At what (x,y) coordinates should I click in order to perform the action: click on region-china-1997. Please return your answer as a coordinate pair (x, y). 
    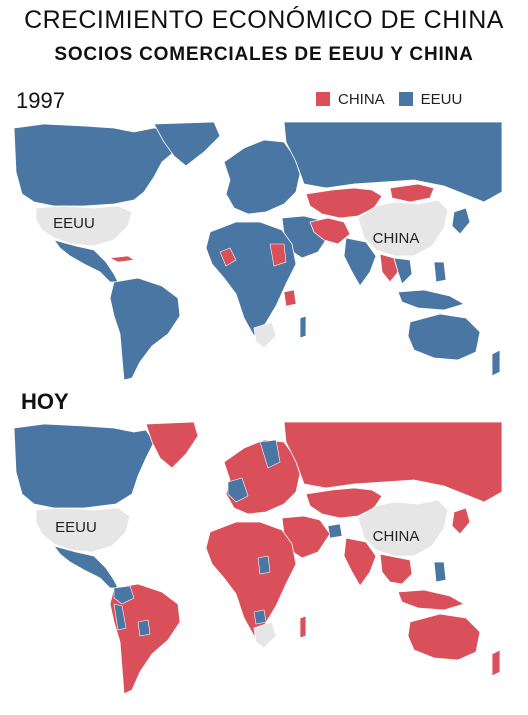
    Looking at the image, I should click on (403, 228).